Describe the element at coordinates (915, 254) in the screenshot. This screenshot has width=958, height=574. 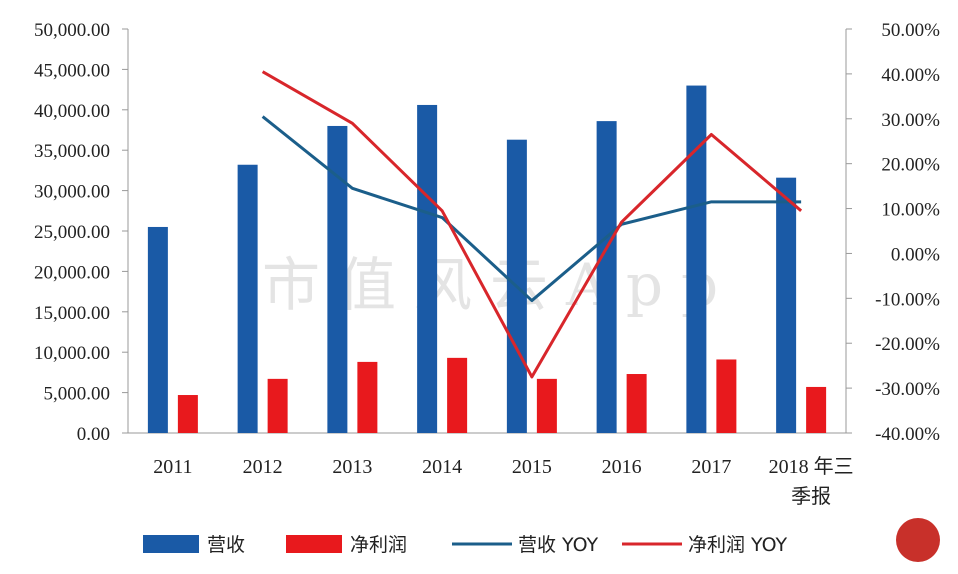
I see `right-tick-label: 0.00%` at that location.